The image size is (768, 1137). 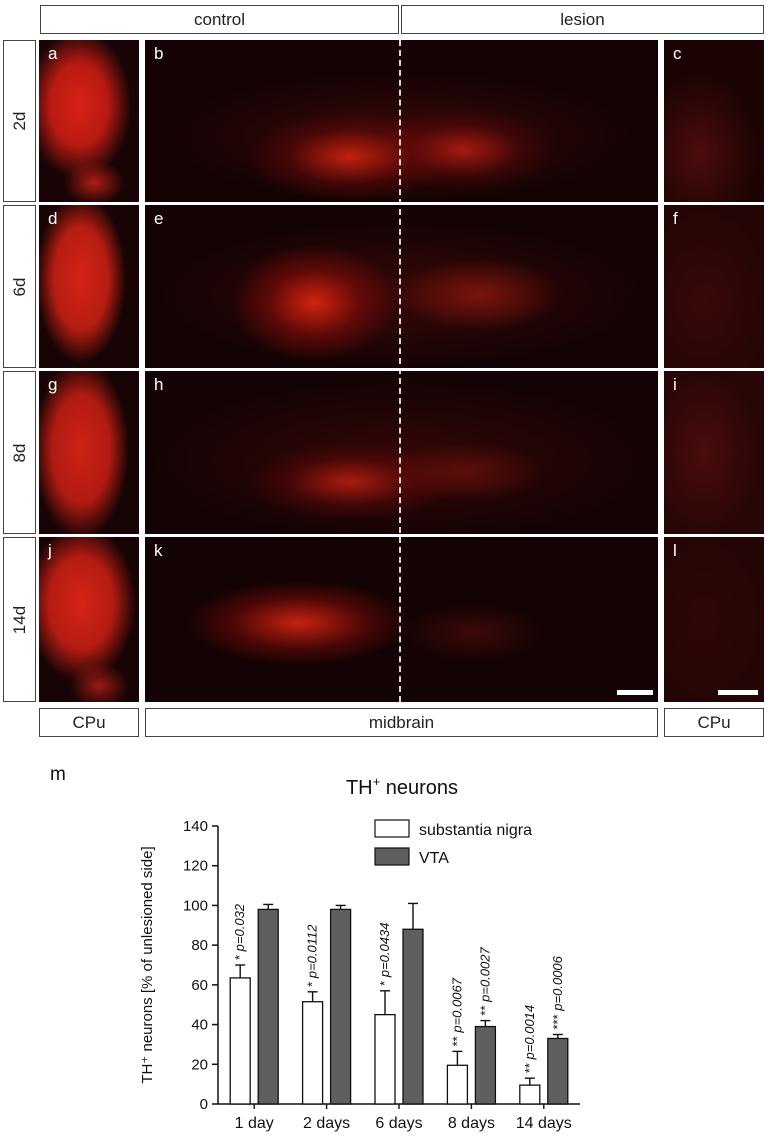 I want to click on p-value-annotation: * p=0.032, so click(x=239, y=931).